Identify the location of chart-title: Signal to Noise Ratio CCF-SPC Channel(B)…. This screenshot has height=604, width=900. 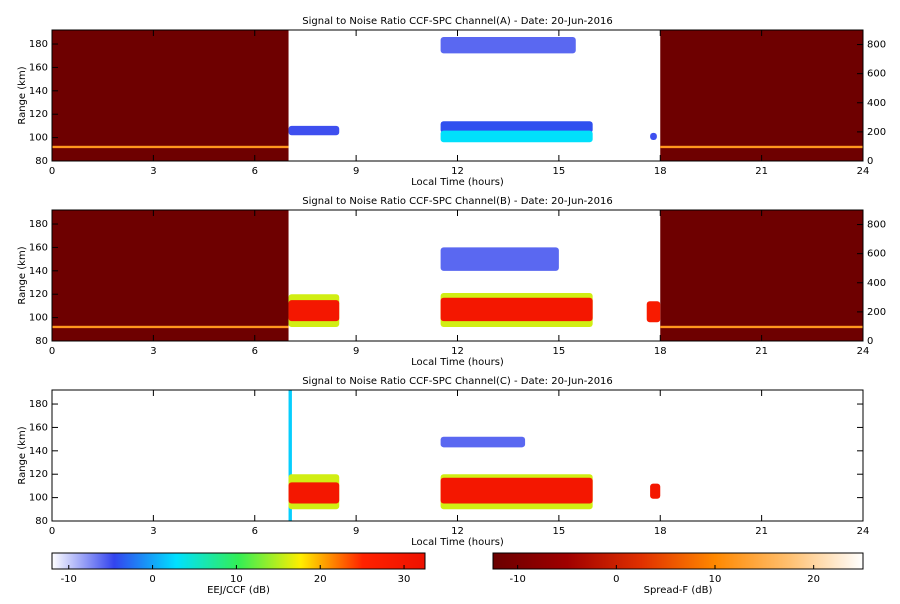
(457, 201).